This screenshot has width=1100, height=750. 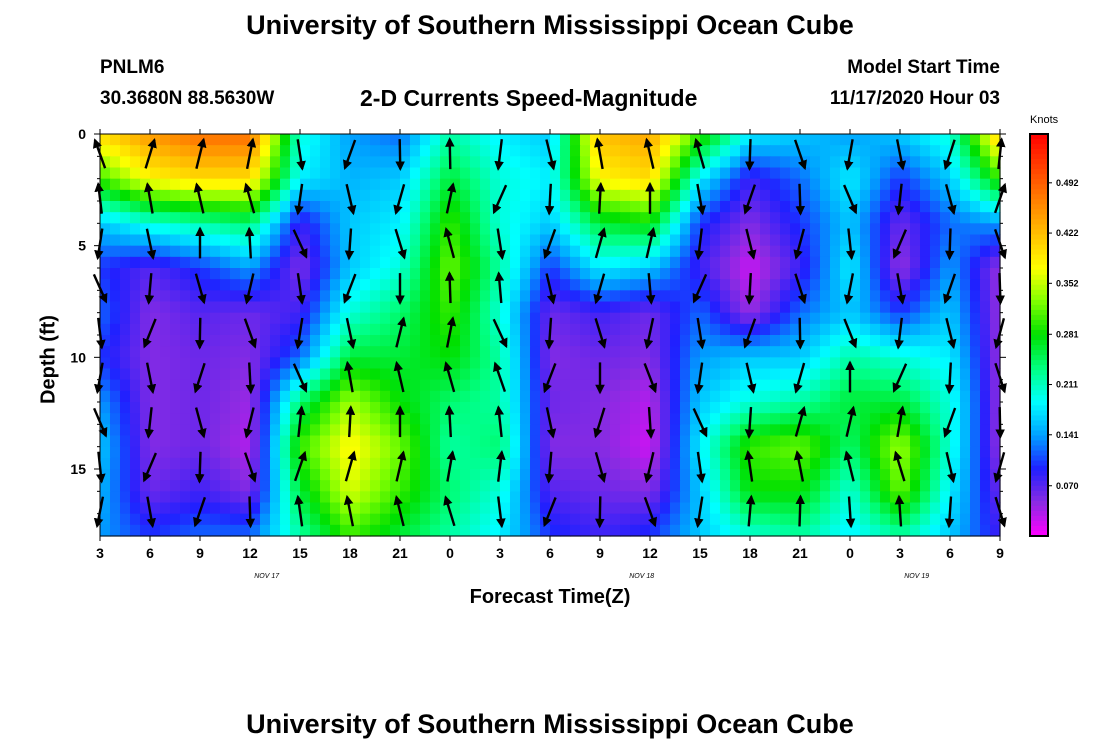 What do you see at coordinates (850, 553) in the screenshot?
I see `x-tick-label: 0` at bounding box center [850, 553].